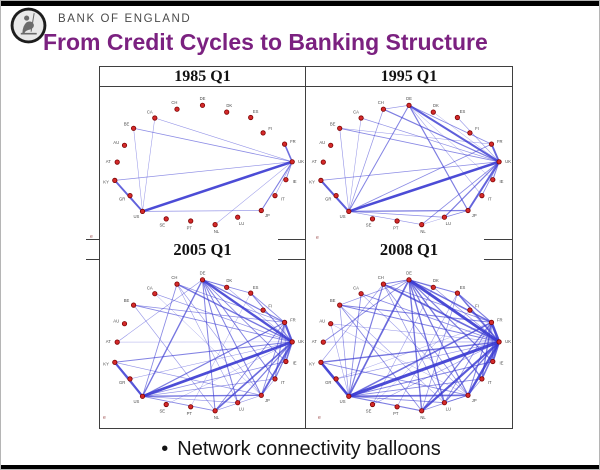 This screenshot has height=470, width=600. What do you see at coordinates (305, 247) in the screenshot?
I see `figure-center-divider` at bounding box center [305, 247].